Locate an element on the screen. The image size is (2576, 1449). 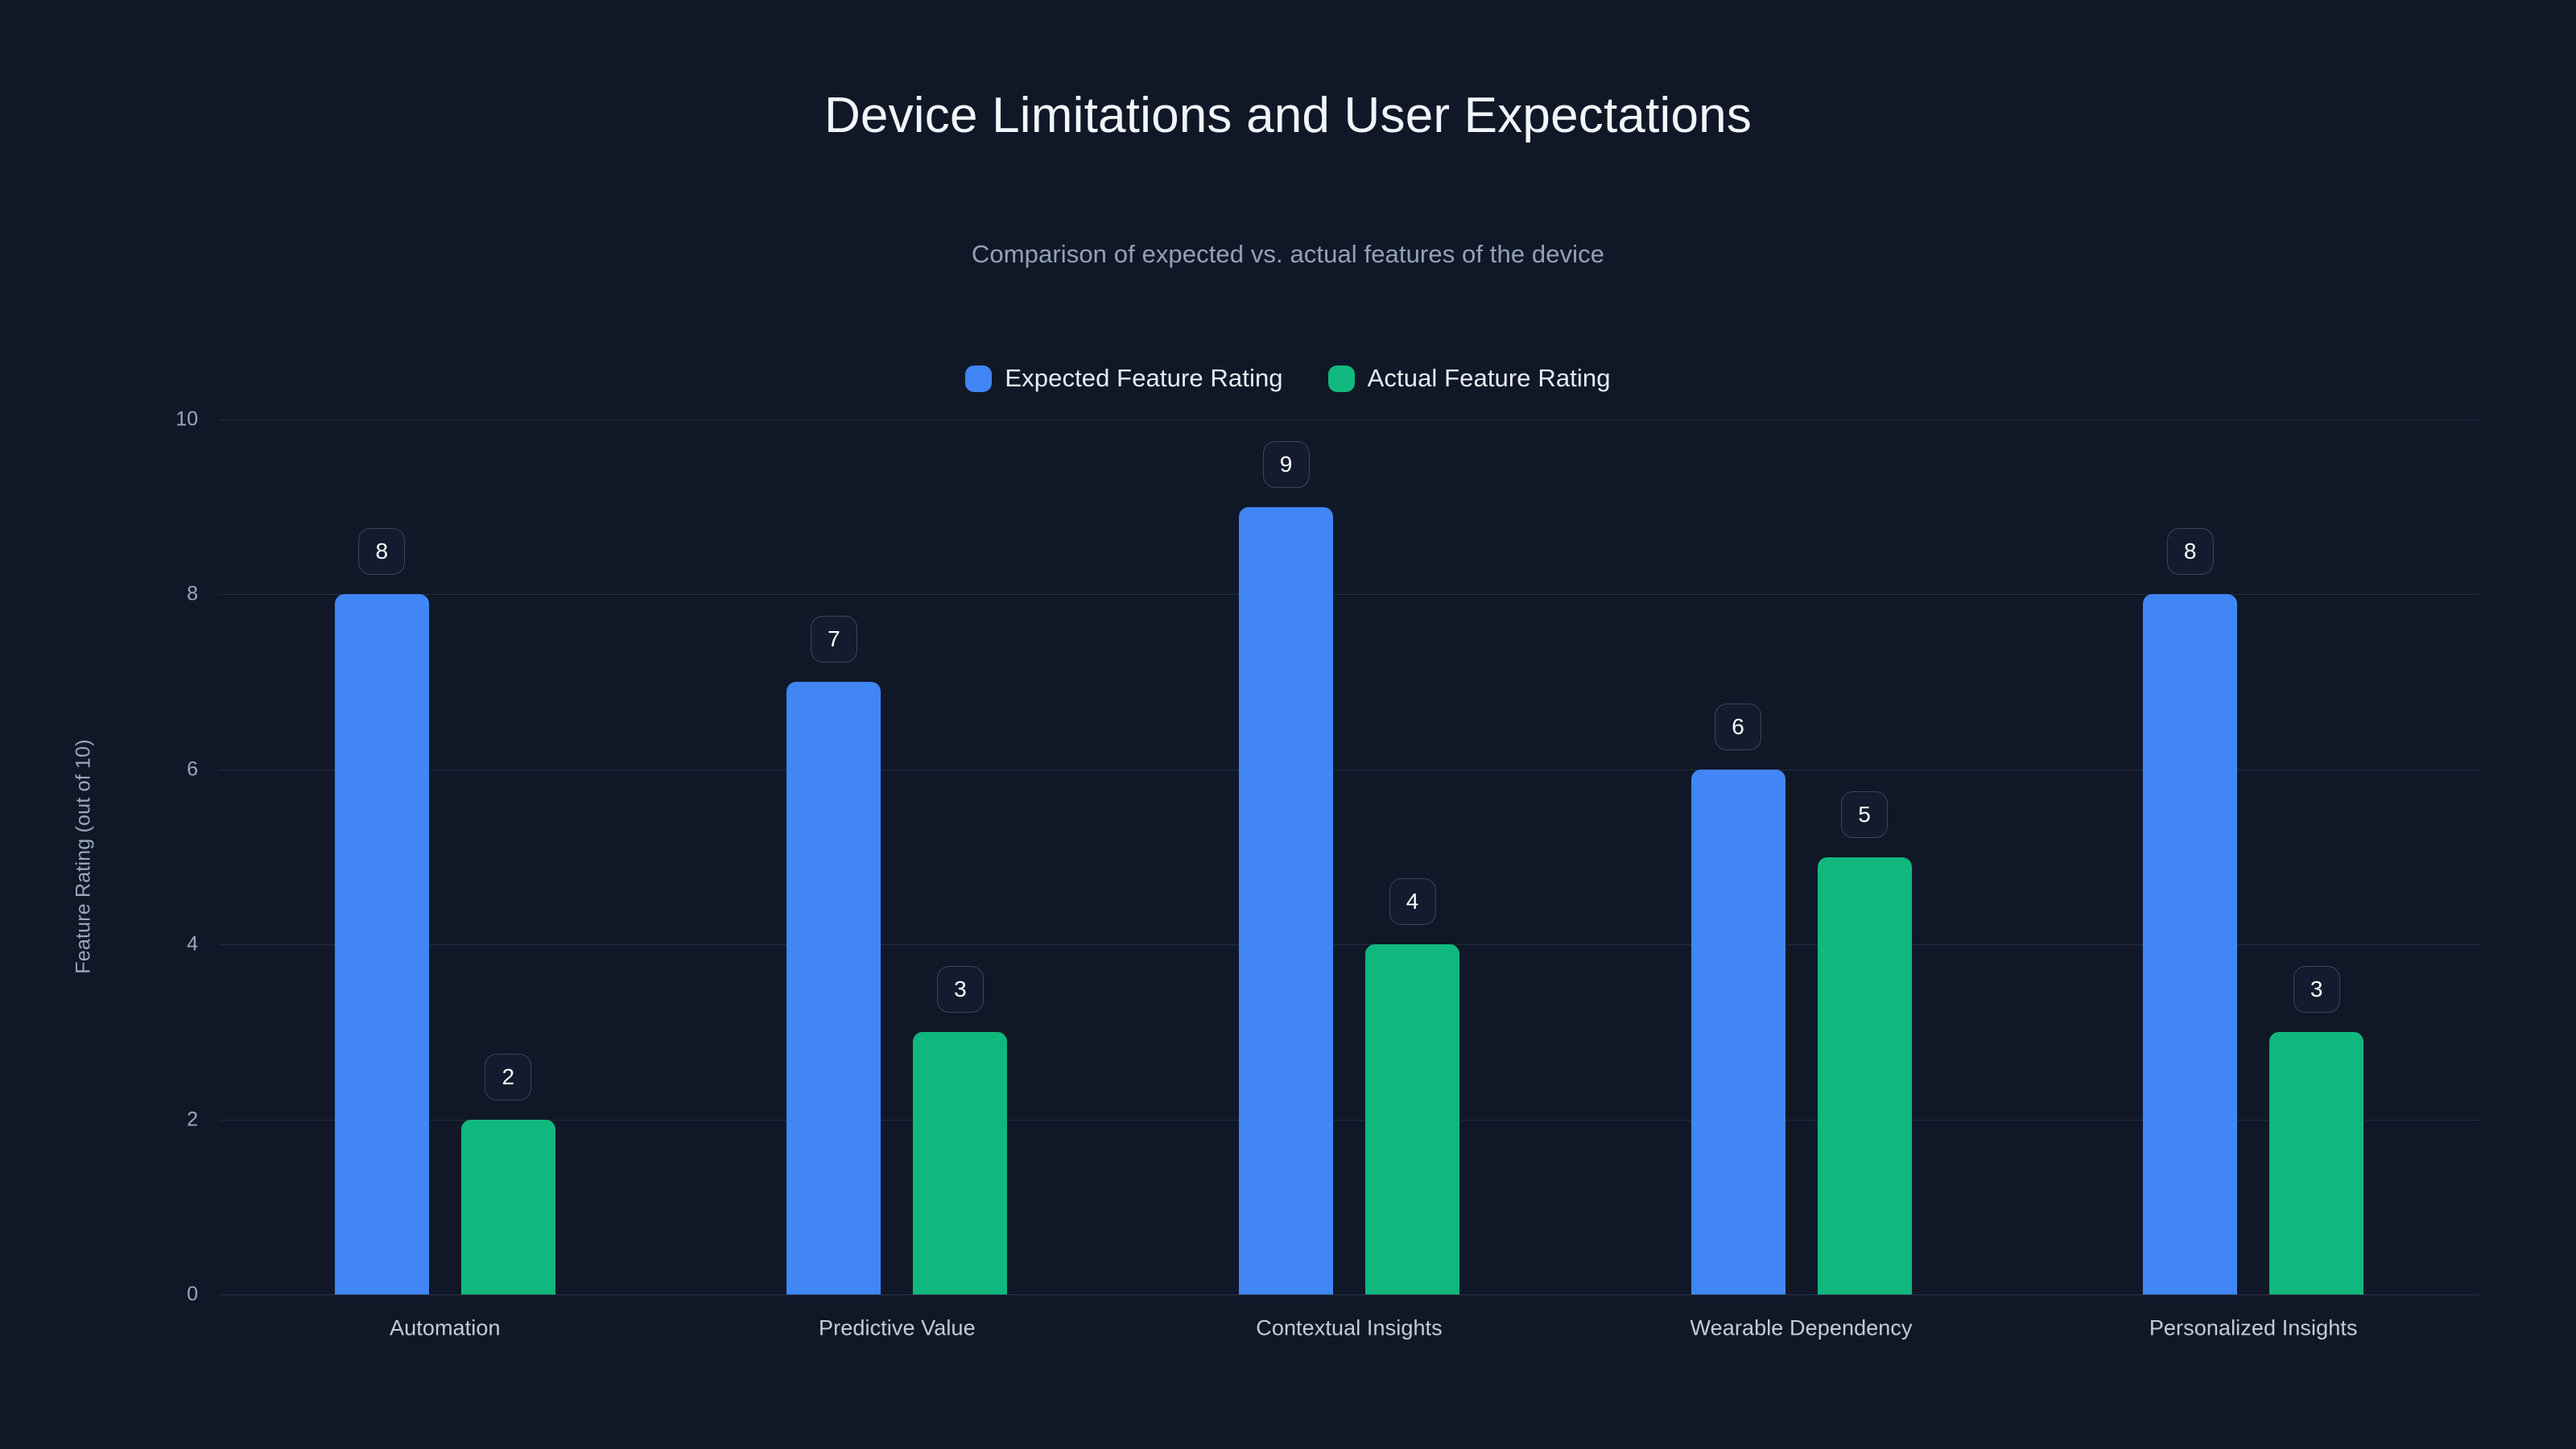
x-axis-label-4: Personalized Insights is located at coordinates (2253, 1327).